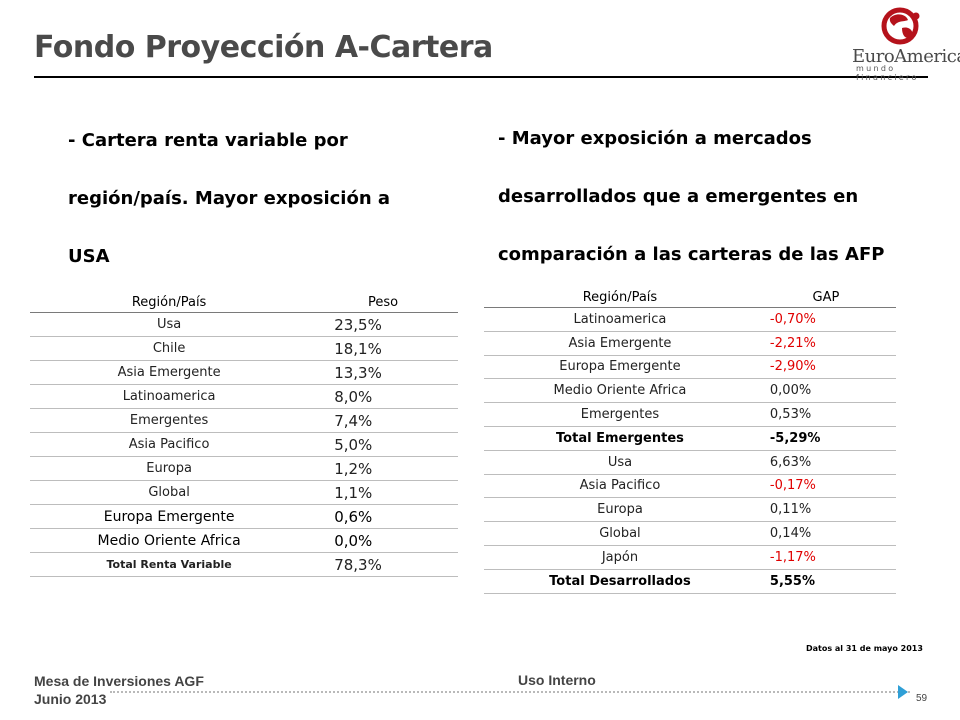 This screenshot has width=960, height=720. What do you see at coordinates (825, 343) in the screenshot?
I see `value-cell: -2,21%` at bounding box center [825, 343].